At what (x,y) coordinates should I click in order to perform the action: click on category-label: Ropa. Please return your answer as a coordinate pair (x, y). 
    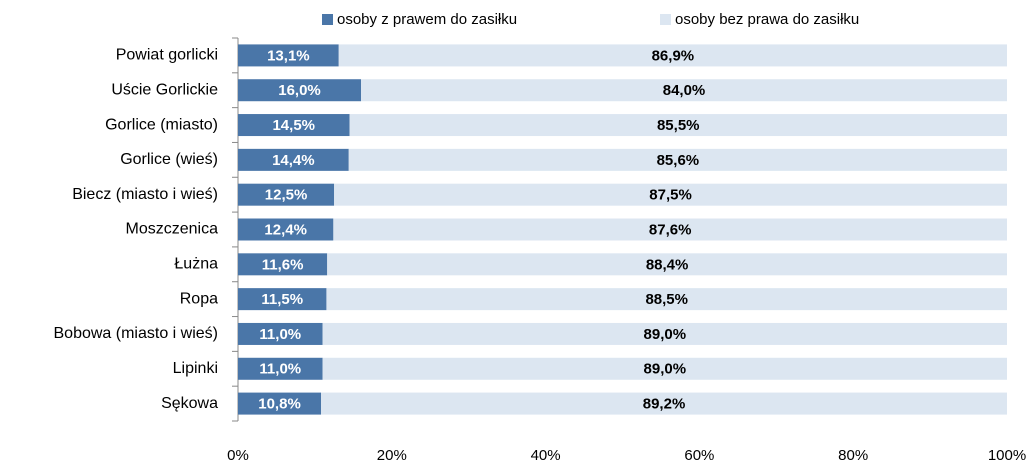
    Looking at the image, I should click on (199, 298).